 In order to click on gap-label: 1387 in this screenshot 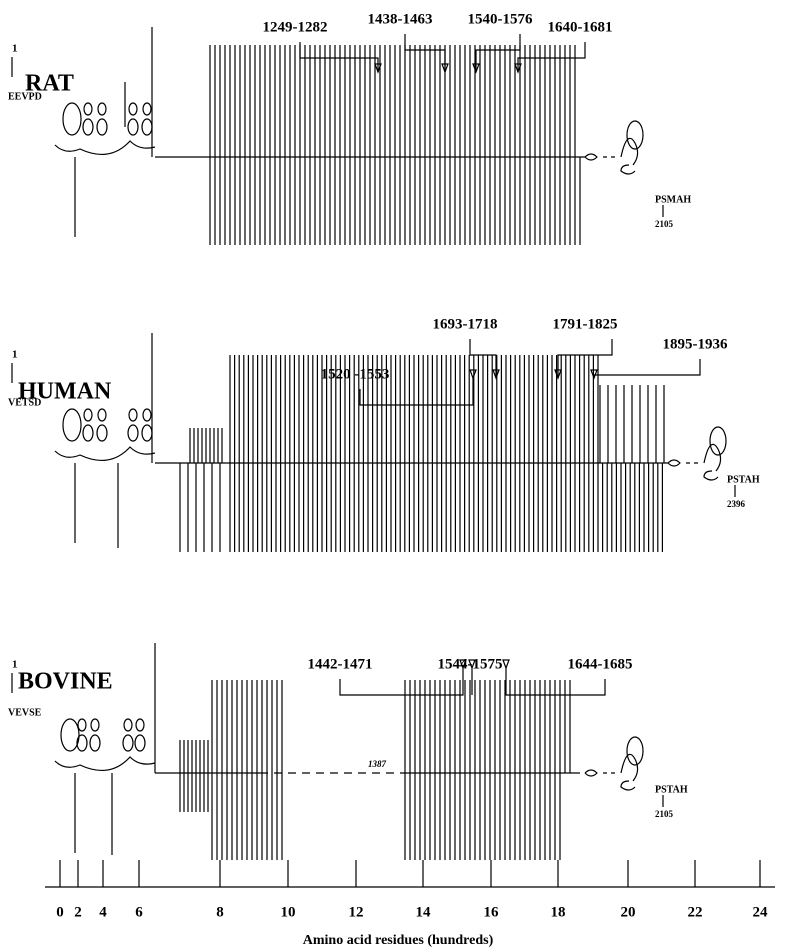, I will do `click(377, 764)`.